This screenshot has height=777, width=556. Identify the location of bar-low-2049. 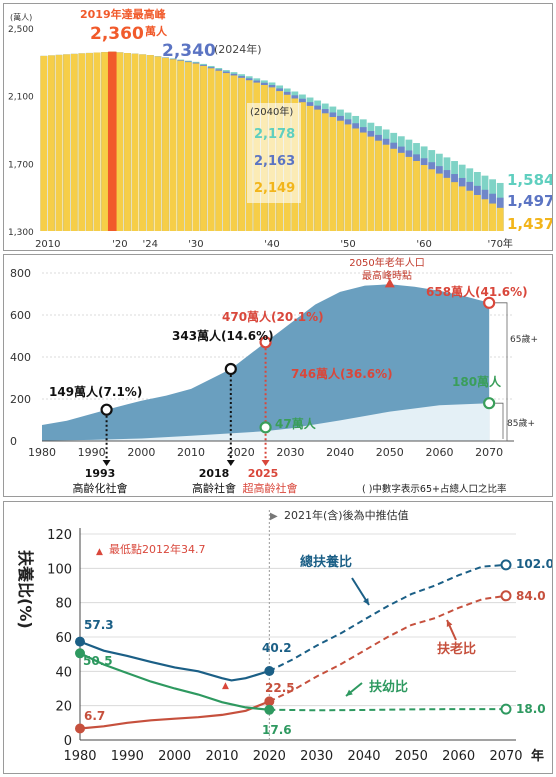
(340, 175).